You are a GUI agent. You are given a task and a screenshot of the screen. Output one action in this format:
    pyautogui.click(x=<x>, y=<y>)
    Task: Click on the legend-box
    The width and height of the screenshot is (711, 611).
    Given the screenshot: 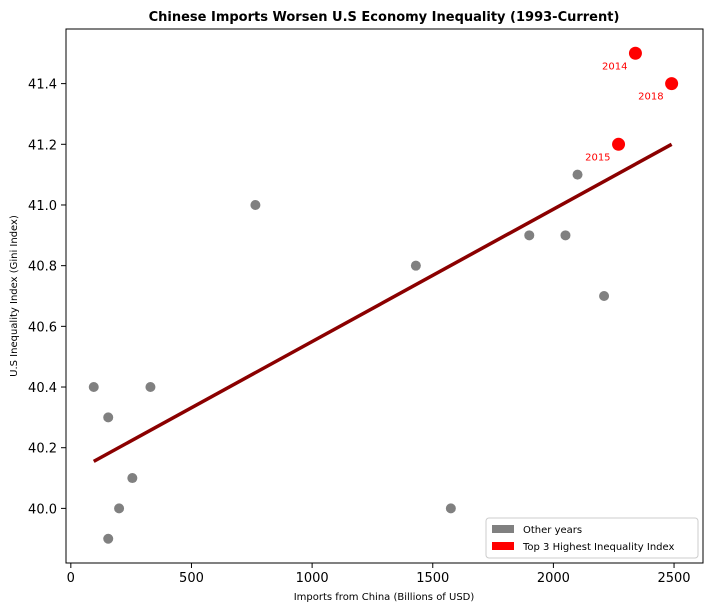 What is the action you would take?
    pyautogui.click(x=592, y=538)
    